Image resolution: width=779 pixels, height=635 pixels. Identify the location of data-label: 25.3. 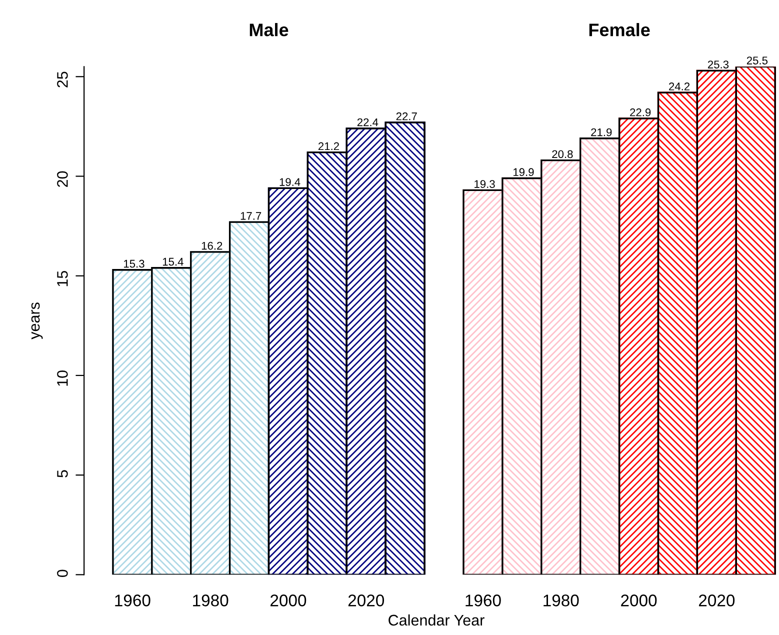
(718, 64).